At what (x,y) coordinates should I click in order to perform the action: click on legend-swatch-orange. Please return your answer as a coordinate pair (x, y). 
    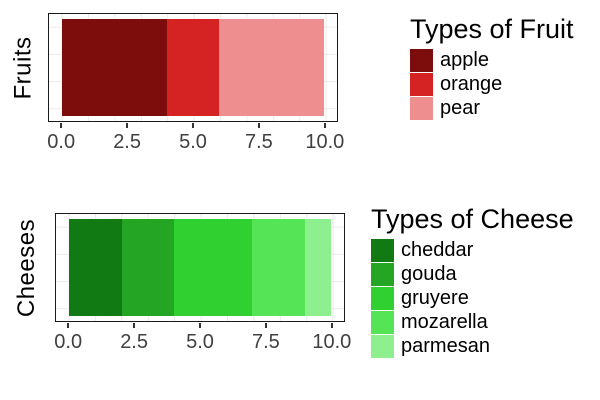
    Looking at the image, I should click on (421, 84).